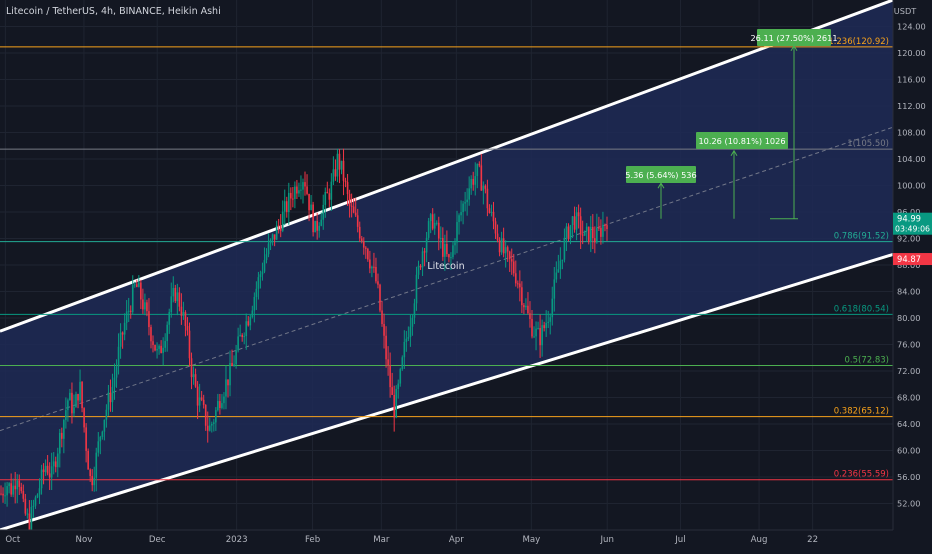 The image size is (932, 554). What do you see at coordinates (466, 540) in the screenshot?
I see `time-axis` at bounding box center [466, 540].